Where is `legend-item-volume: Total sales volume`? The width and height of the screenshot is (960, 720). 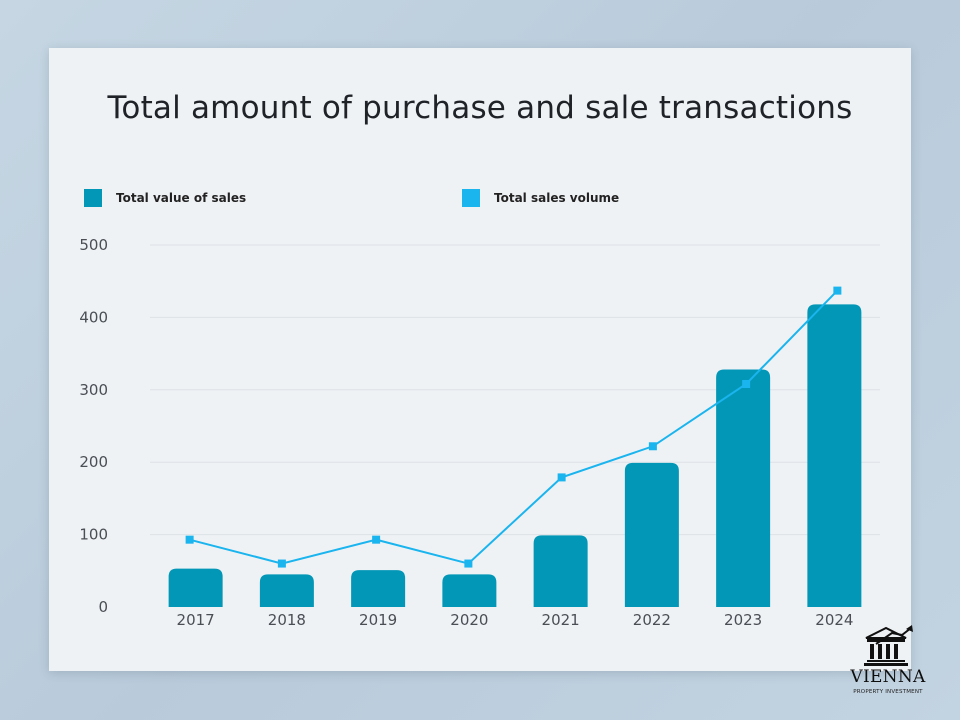 legend-item-volume: Total sales volume is located at coordinates (540, 198).